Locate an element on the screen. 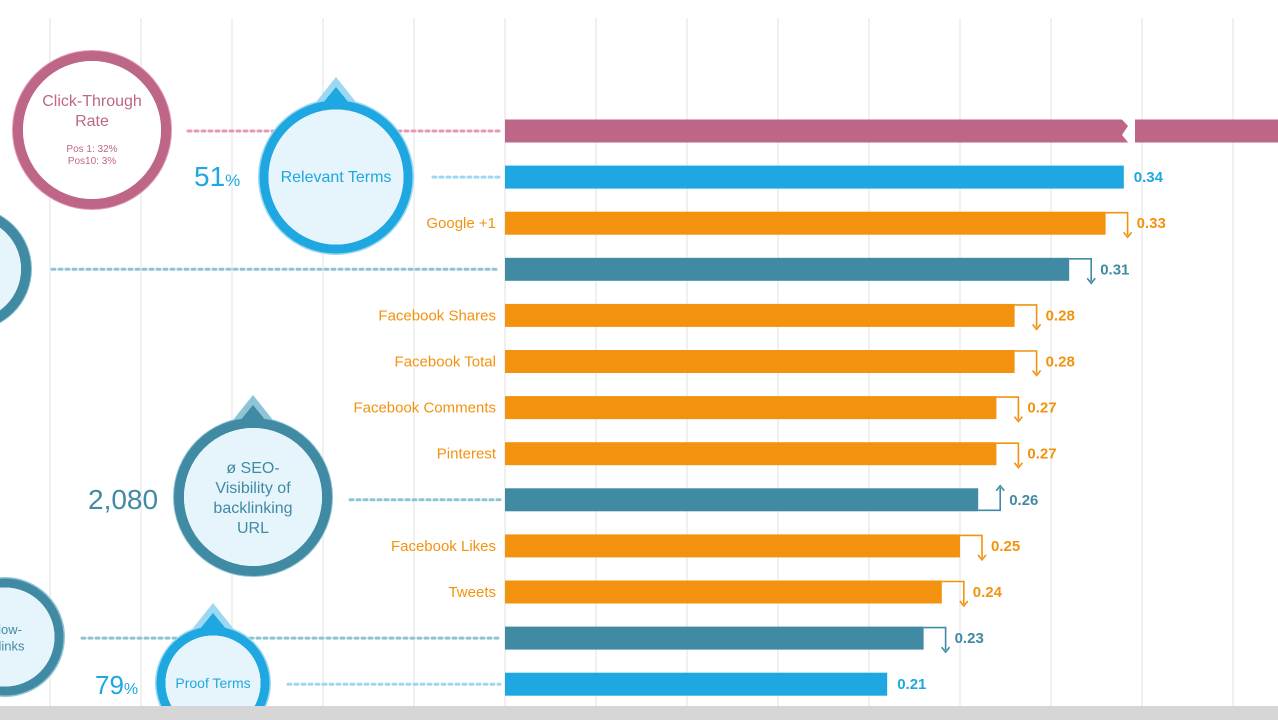 This screenshot has width=1278, height=720. bar-value-label: 0.24 is located at coordinates (988, 592).